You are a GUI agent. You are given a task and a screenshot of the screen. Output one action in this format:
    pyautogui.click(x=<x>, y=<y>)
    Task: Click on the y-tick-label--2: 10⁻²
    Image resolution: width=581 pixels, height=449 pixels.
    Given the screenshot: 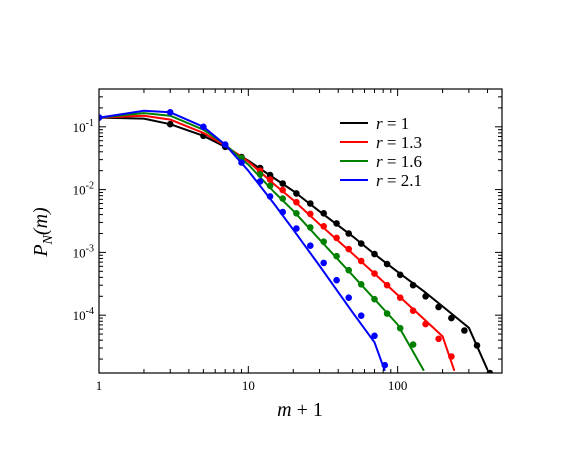 What is the action you would take?
    pyautogui.click(x=83, y=189)
    